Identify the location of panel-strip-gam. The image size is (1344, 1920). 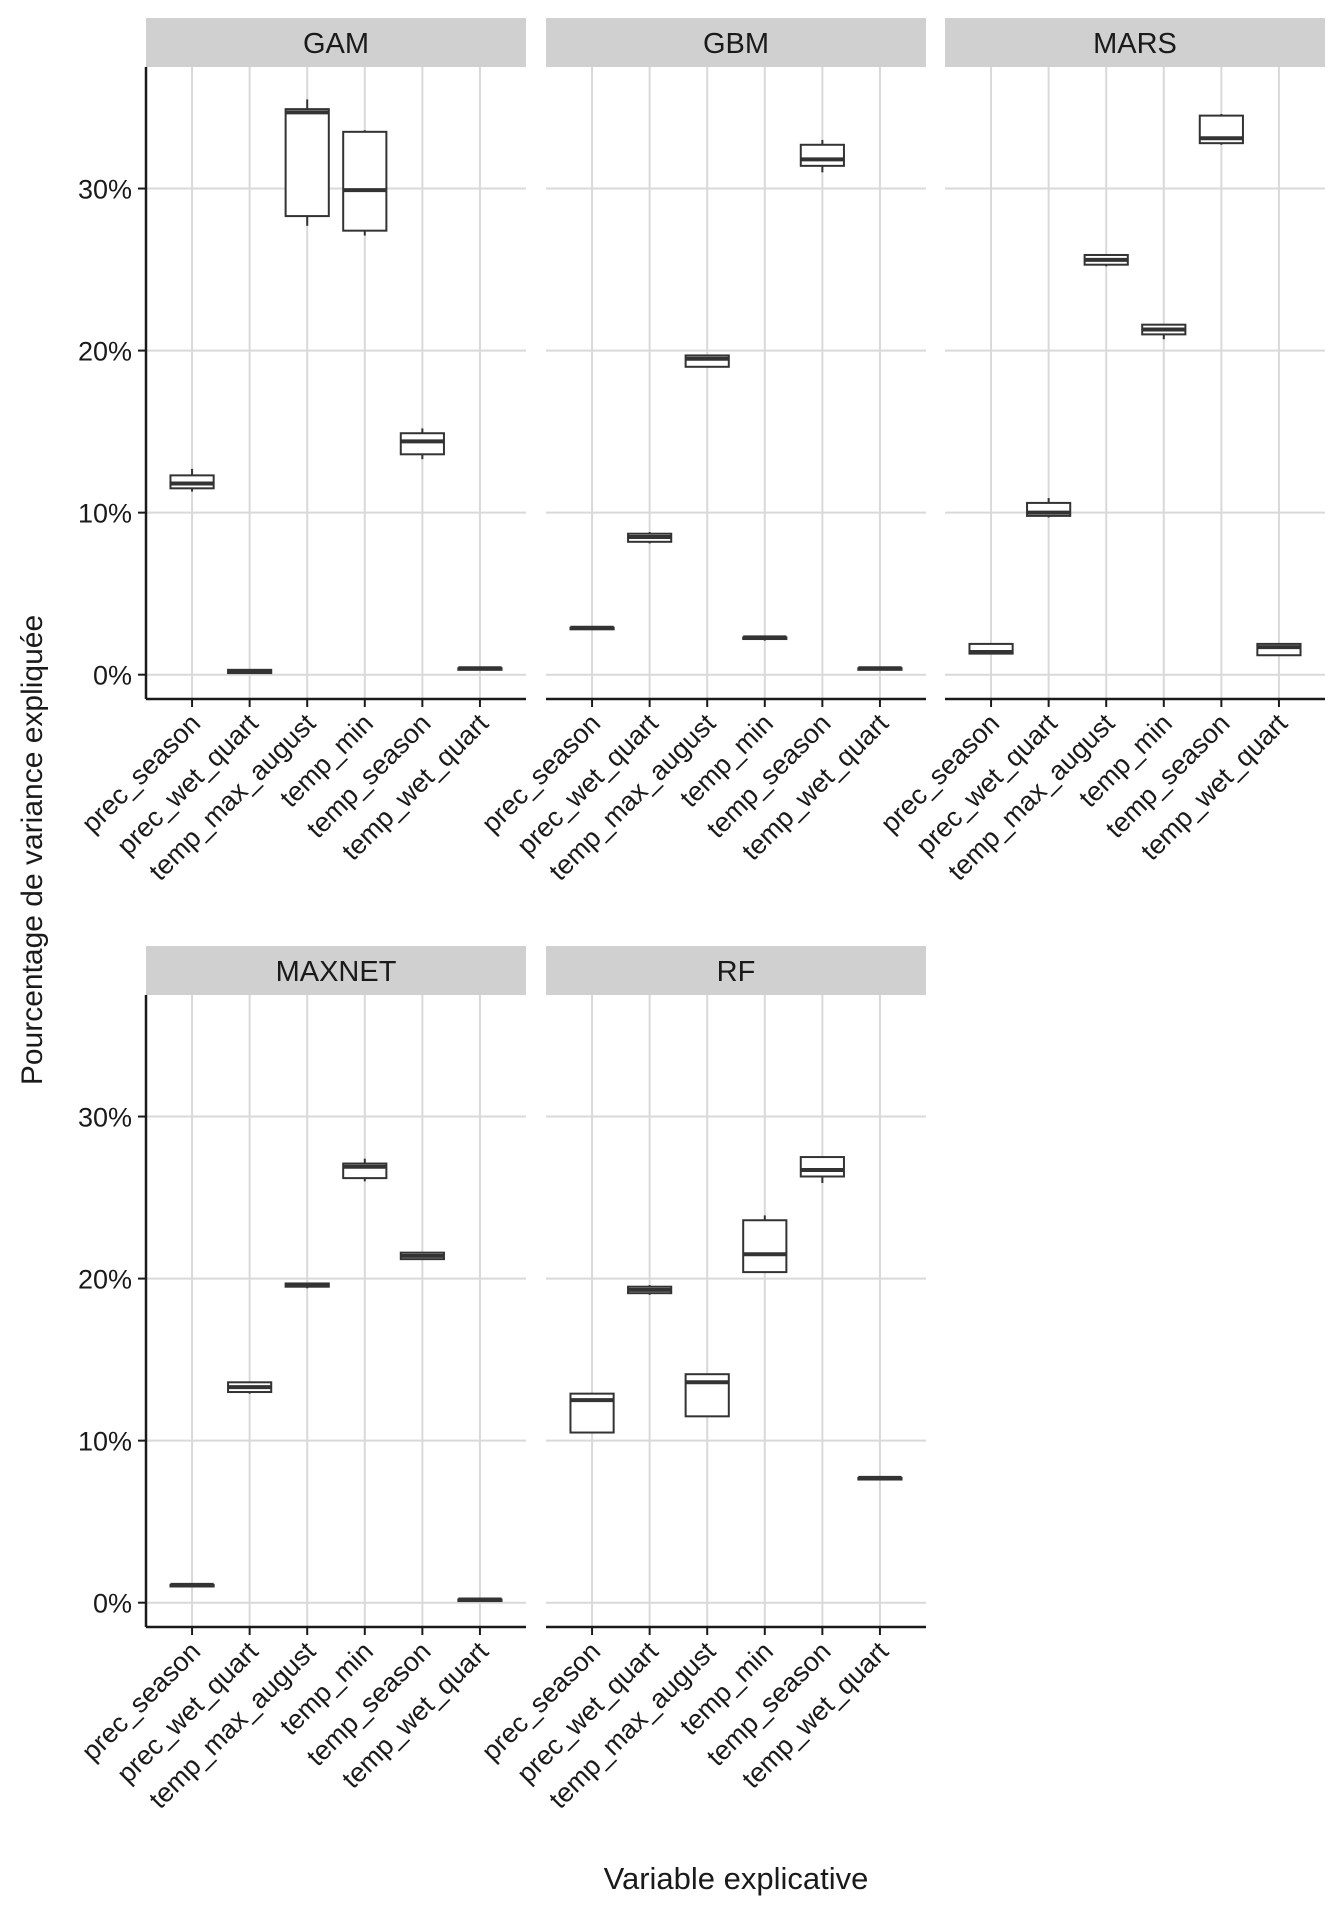
(336, 42).